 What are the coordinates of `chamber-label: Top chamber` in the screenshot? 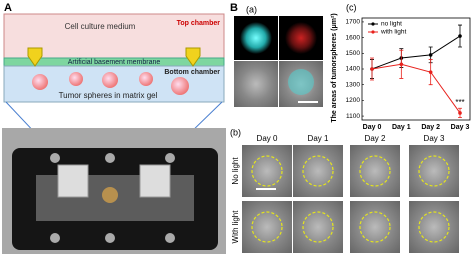 It's located at (199, 23).